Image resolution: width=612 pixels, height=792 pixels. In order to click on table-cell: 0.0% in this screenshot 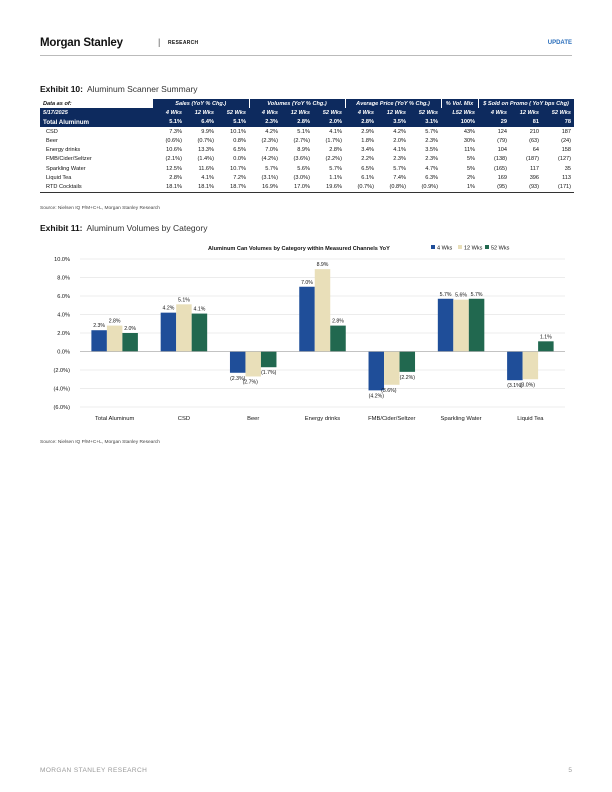, I will do `click(240, 159)`.